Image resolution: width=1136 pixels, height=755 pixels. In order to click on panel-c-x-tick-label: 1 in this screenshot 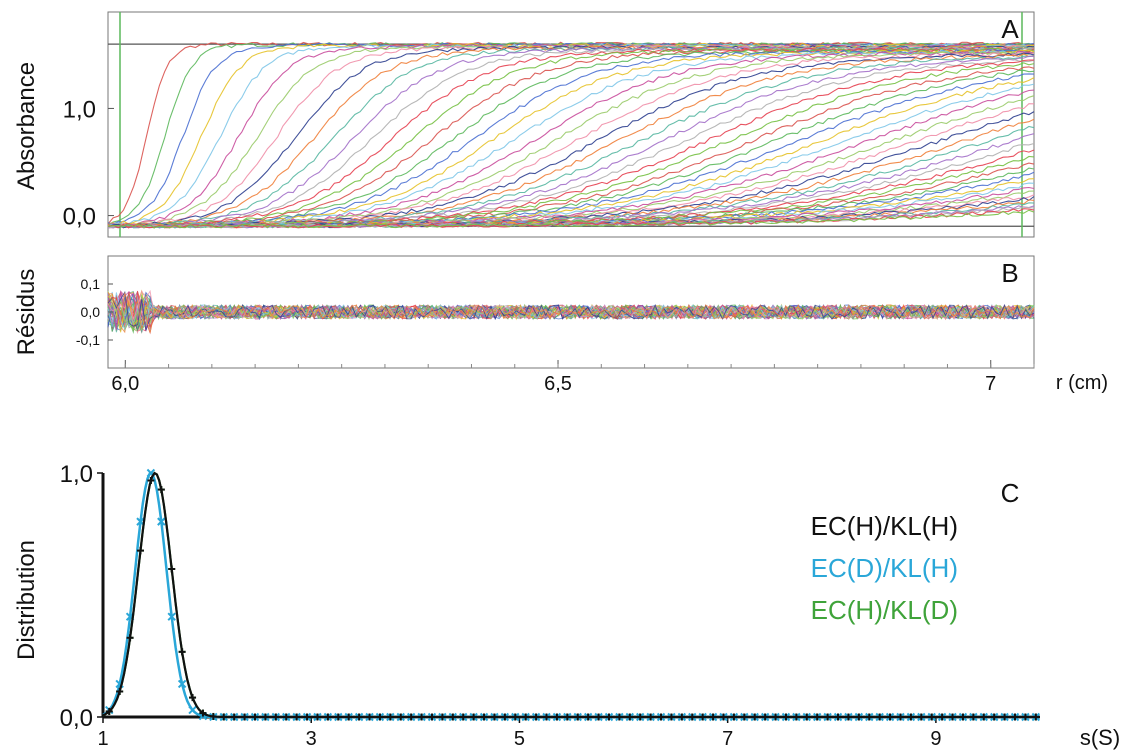, I will do `click(102, 739)`.